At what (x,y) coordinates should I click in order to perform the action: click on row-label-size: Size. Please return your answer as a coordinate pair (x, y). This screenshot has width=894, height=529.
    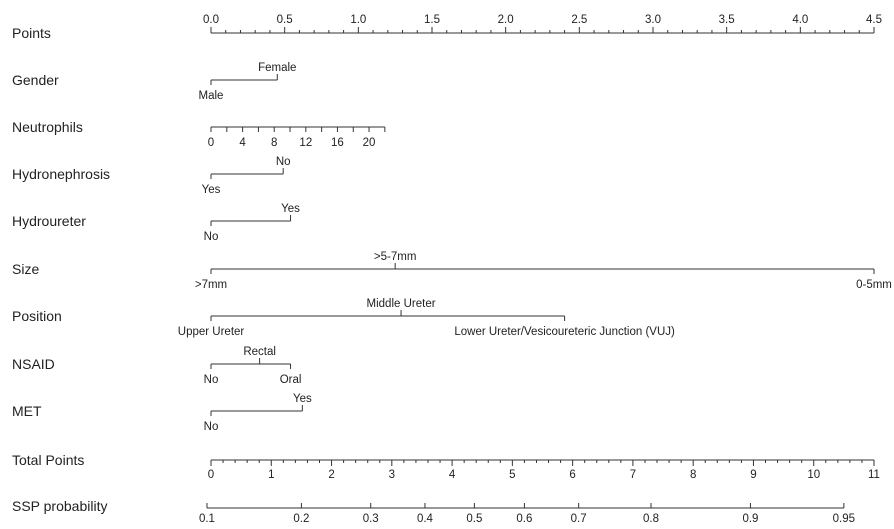
    Looking at the image, I should click on (25, 269).